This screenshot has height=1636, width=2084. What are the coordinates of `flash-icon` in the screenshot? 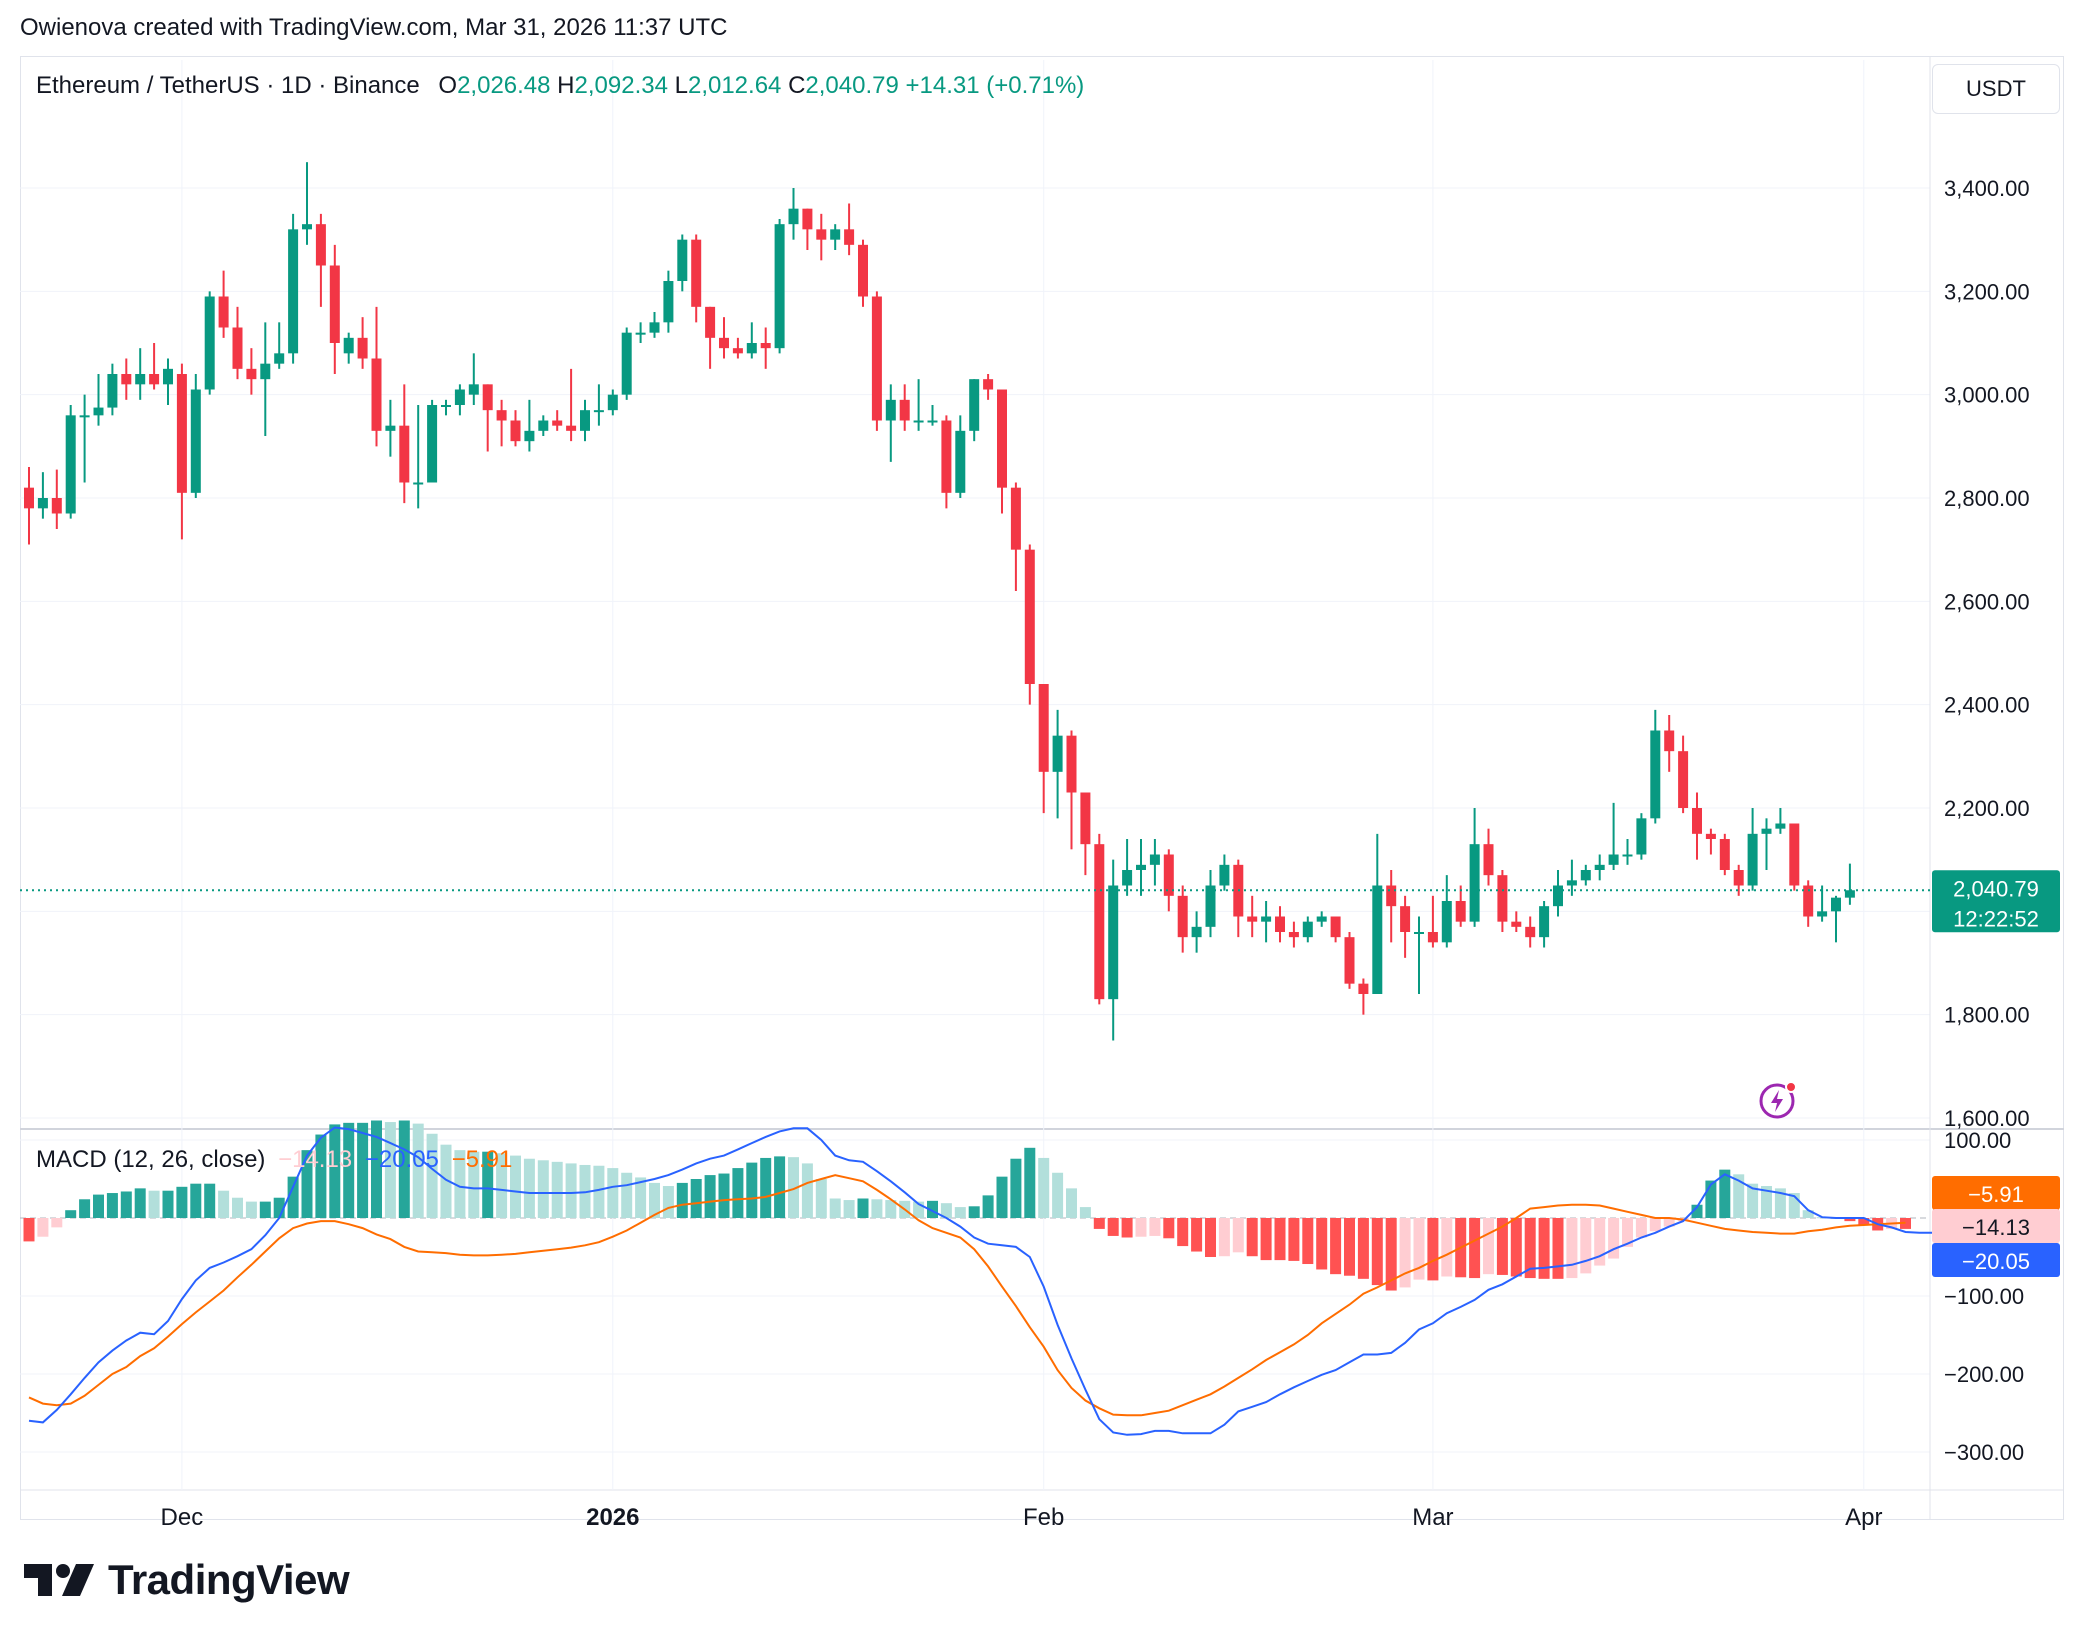 It's located at (1778, 1100).